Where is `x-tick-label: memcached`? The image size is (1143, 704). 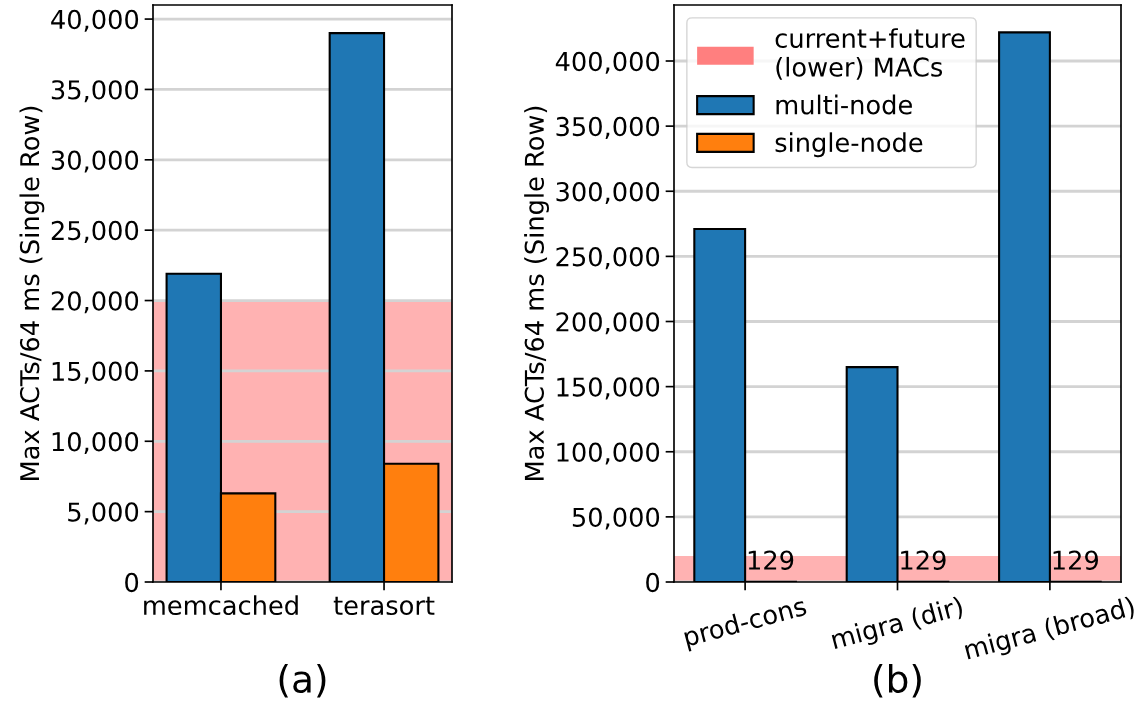 x-tick-label: memcached is located at coordinates (221, 605).